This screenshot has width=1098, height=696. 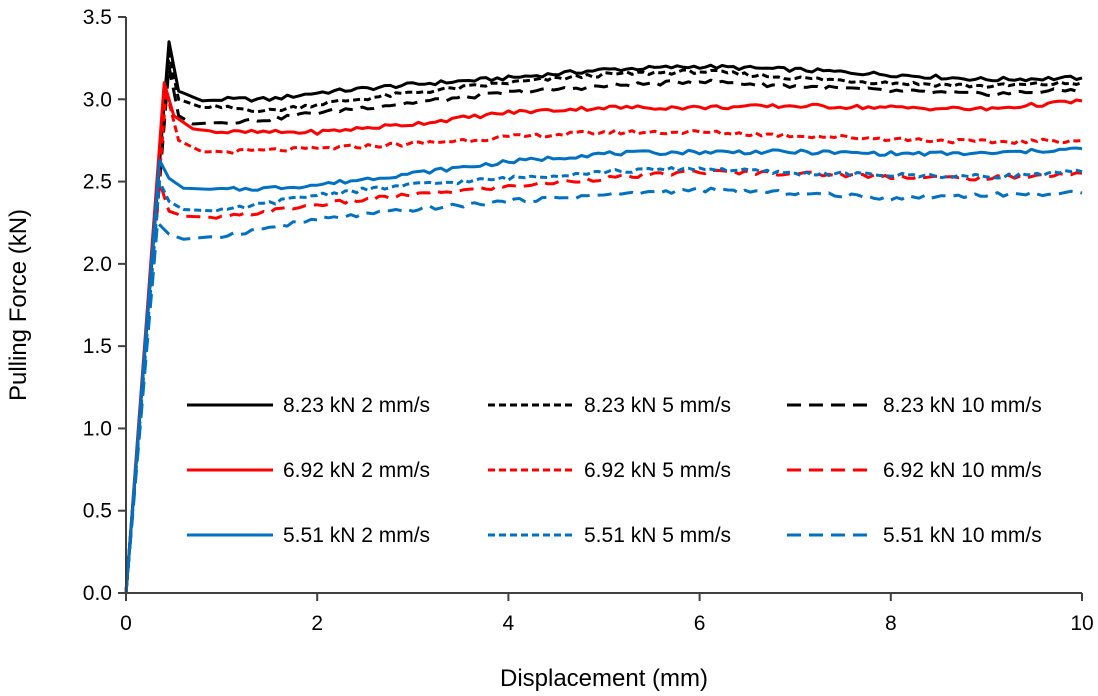 What do you see at coordinates (891, 623) in the screenshot?
I see `x-tick-label: 8` at bounding box center [891, 623].